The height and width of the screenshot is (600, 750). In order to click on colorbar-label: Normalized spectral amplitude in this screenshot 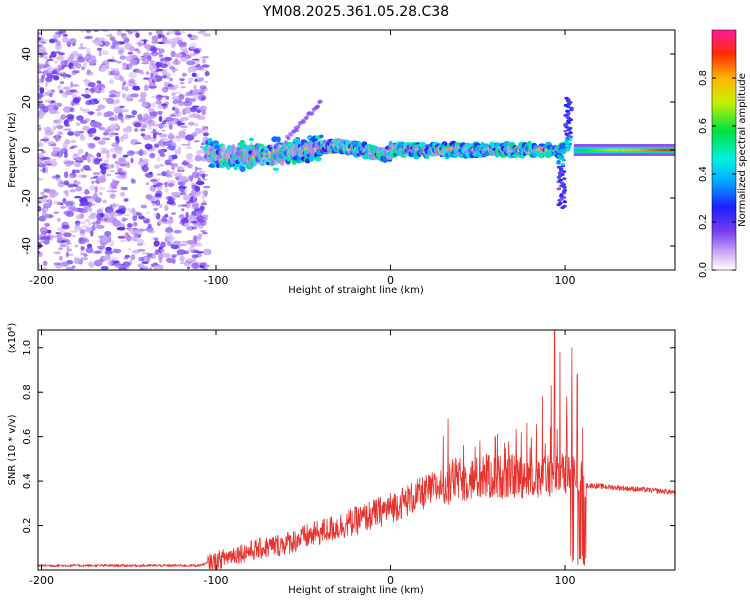, I will do `click(742, 150)`.